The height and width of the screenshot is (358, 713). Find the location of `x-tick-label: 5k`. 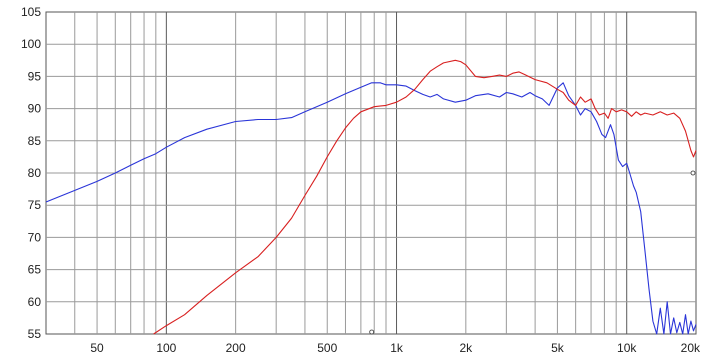

x-tick-label: 5k is located at coordinates (558, 348).